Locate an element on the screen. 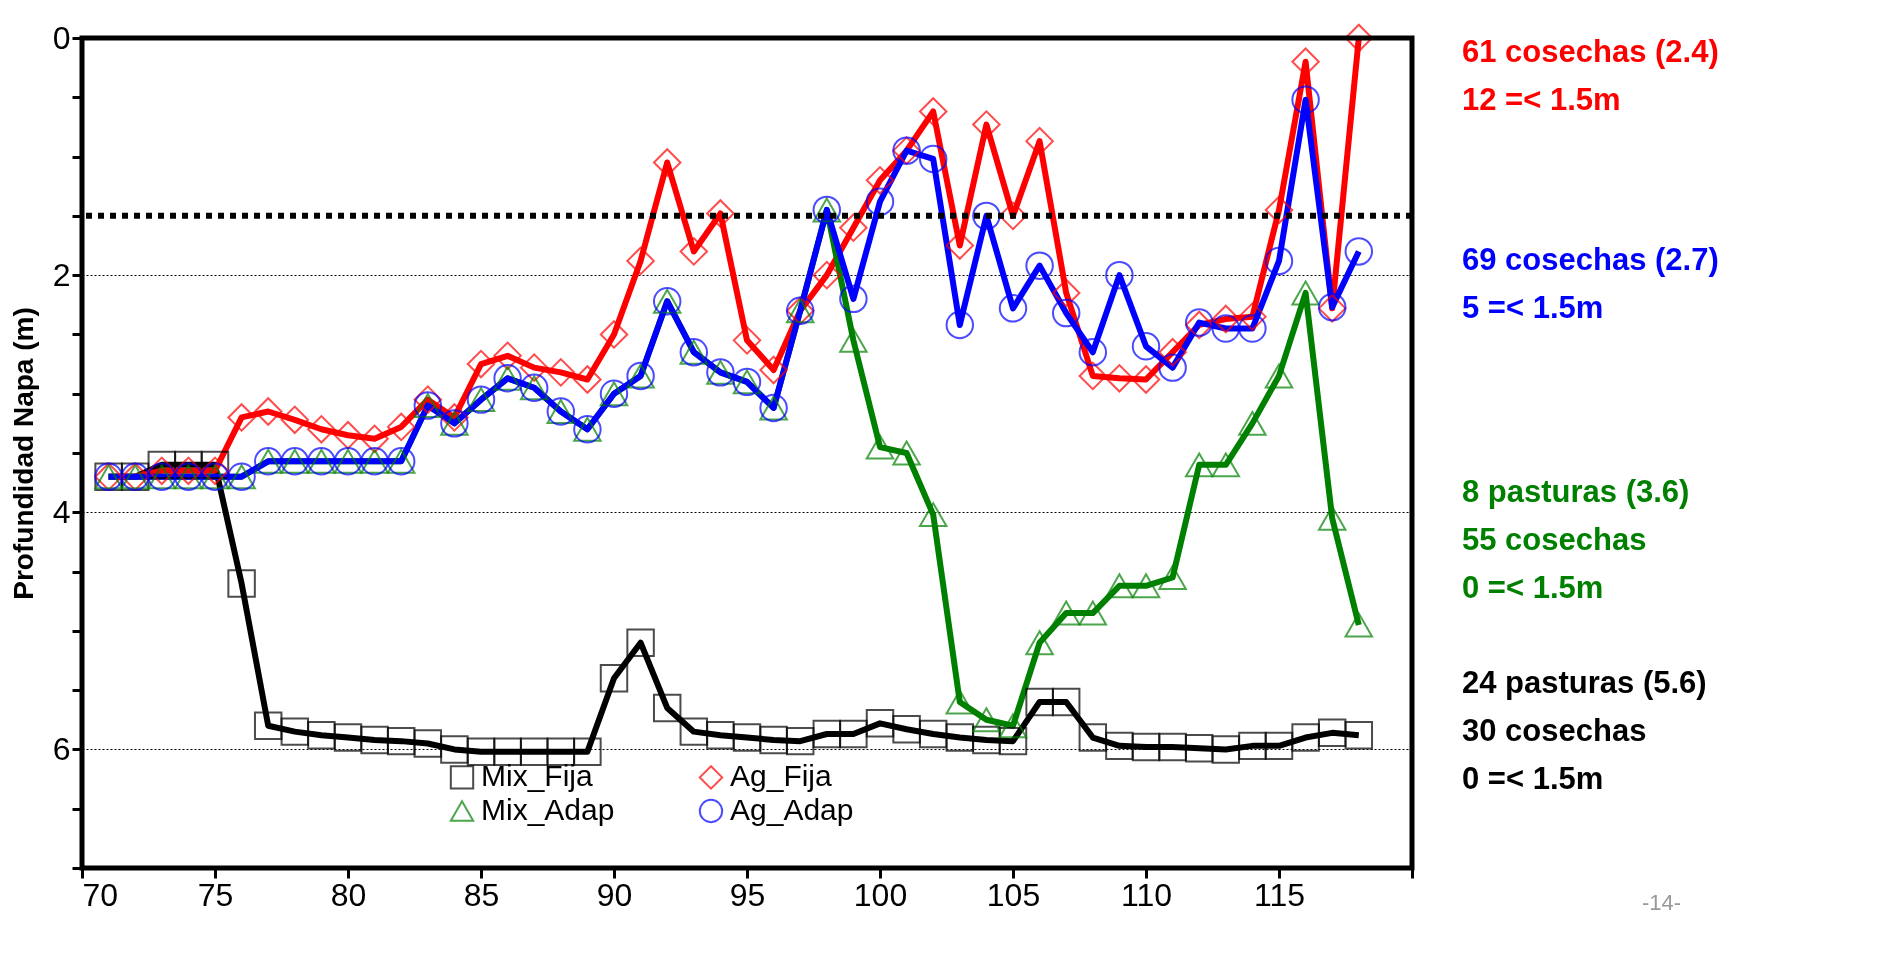 This screenshot has height=965, width=1888. x-tick-label: 90 is located at coordinates (614, 894).